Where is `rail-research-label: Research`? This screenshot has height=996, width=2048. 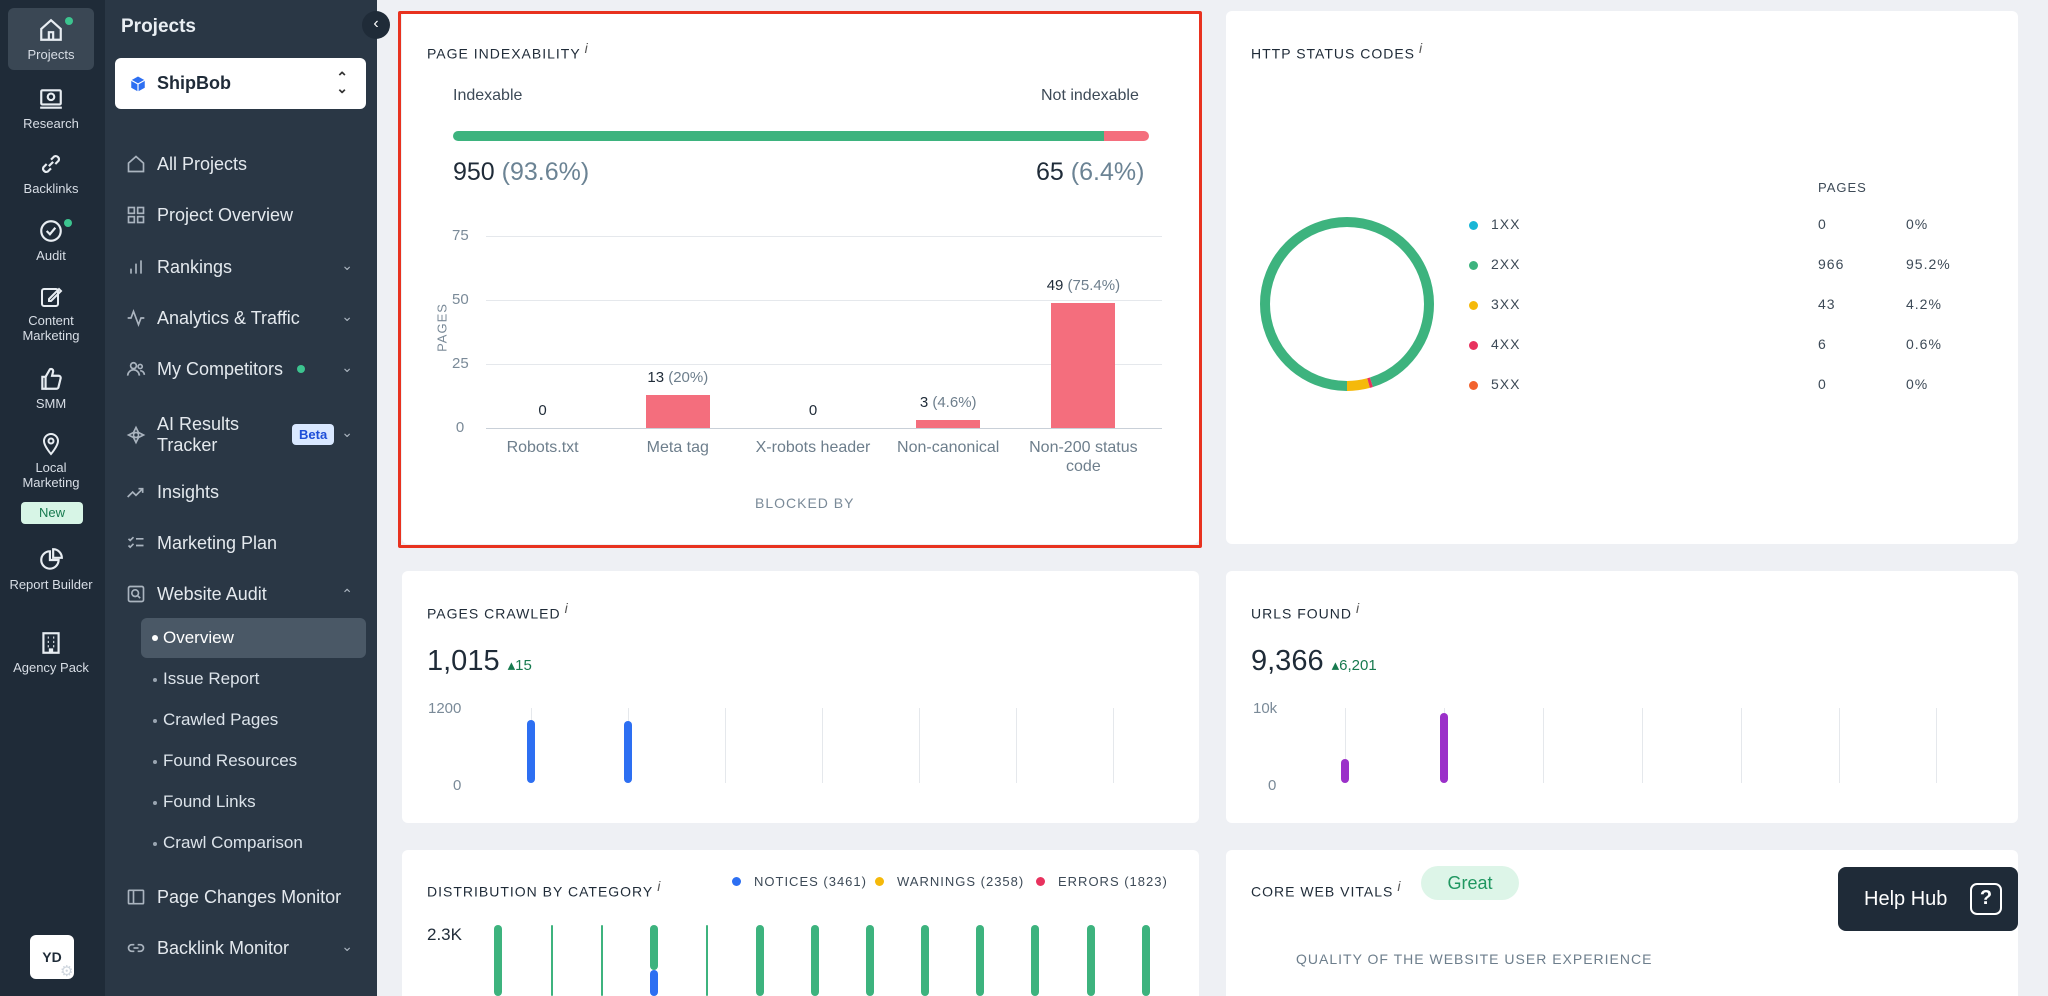 rail-research-label: Research is located at coordinates (51, 123).